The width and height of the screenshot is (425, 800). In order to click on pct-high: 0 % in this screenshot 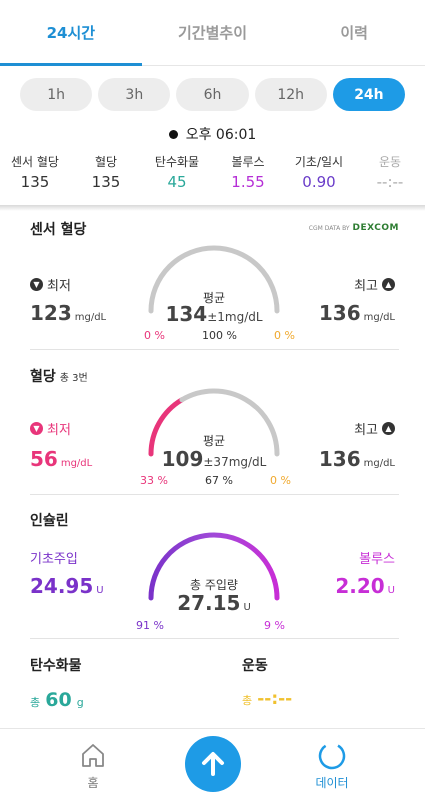, I will do `click(284, 335)`.